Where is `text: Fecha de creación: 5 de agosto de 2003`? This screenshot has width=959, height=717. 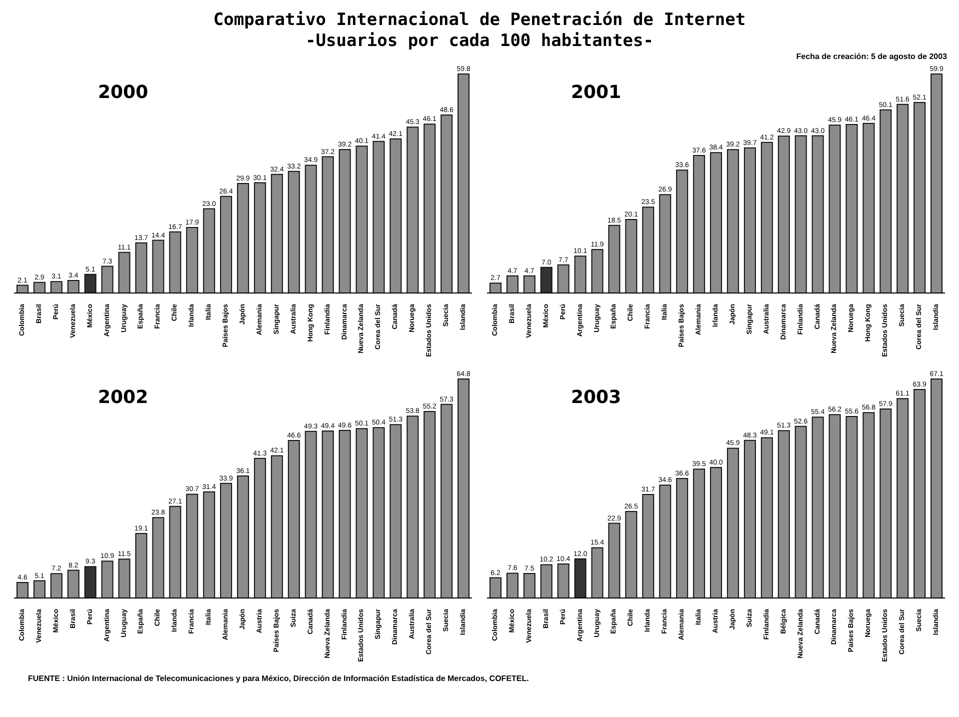 text: Fecha de creación: 5 de agosto de 2003 is located at coordinates (871, 56).